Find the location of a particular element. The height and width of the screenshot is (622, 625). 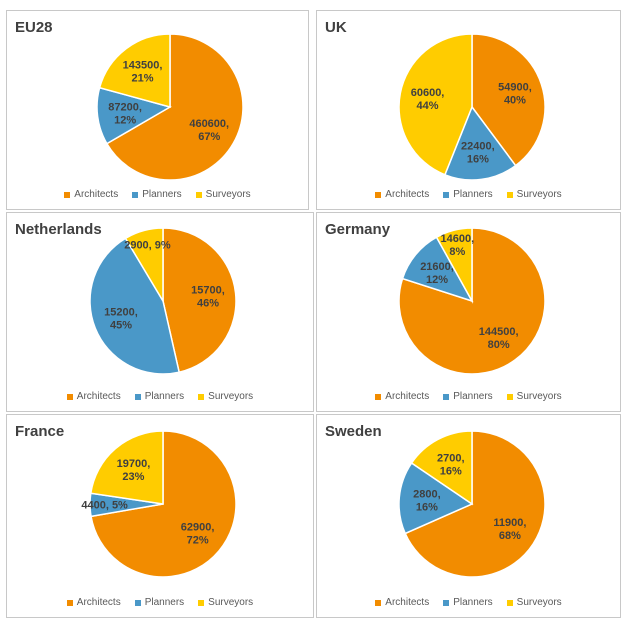

pie-chart-sweden: 11900, 68% 2800, 16% 2700, 16% is located at coordinates (472, 504).